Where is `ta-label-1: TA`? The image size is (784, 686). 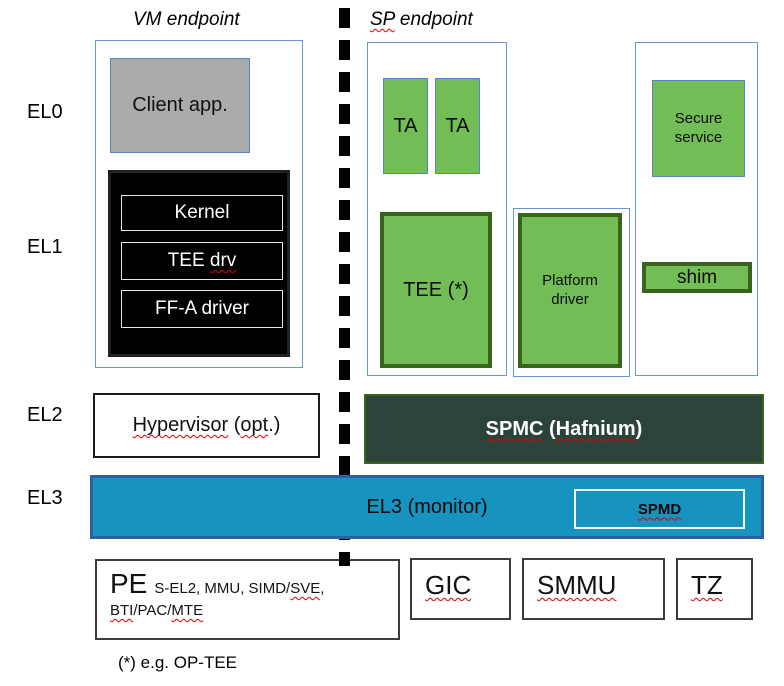
ta-label-1: TA is located at coordinates (405, 125).